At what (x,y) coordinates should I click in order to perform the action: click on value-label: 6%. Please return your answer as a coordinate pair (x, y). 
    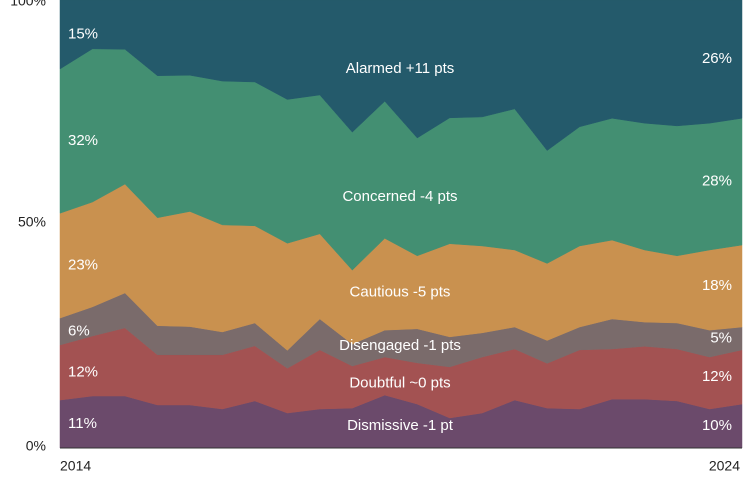
    Looking at the image, I should click on (79, 330).